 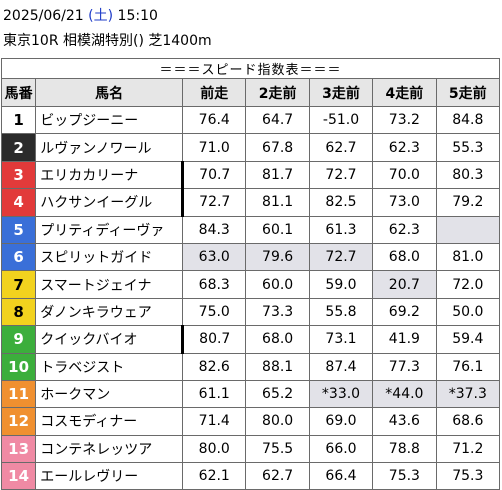 What do you see at coordinates (341, 312) in the screenshot?
I see `speed-index-value: 55.8` at bounding box center [341, 312].